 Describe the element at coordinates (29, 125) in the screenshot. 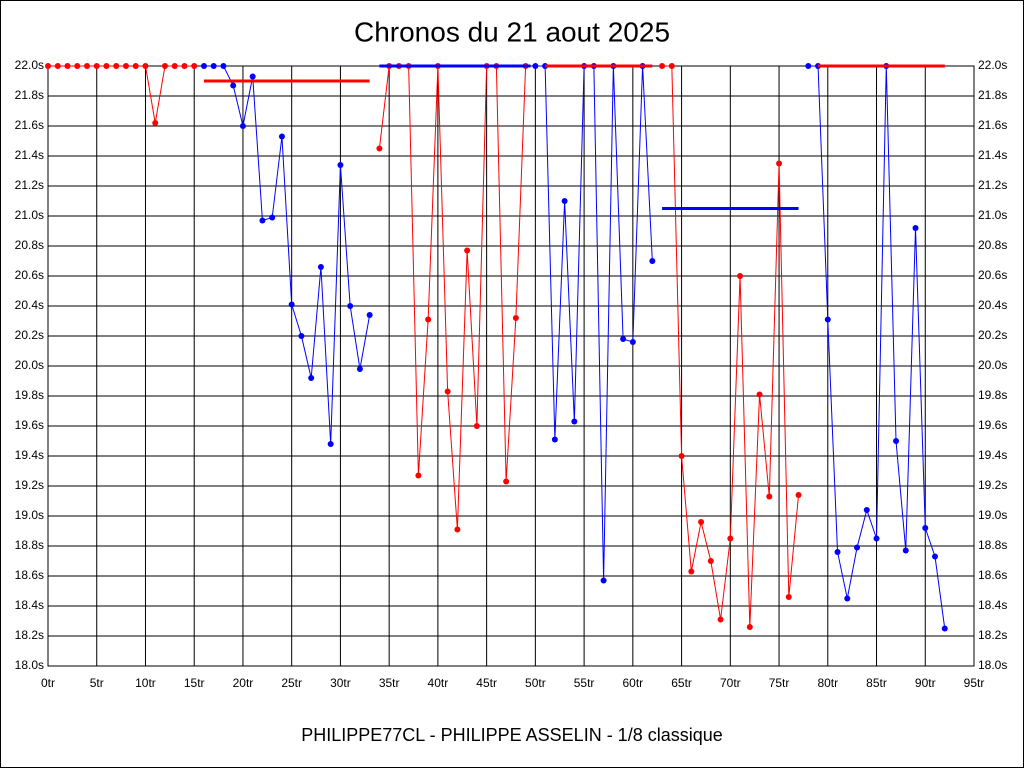

I see `y-tick-label: 21.6s` at that location.